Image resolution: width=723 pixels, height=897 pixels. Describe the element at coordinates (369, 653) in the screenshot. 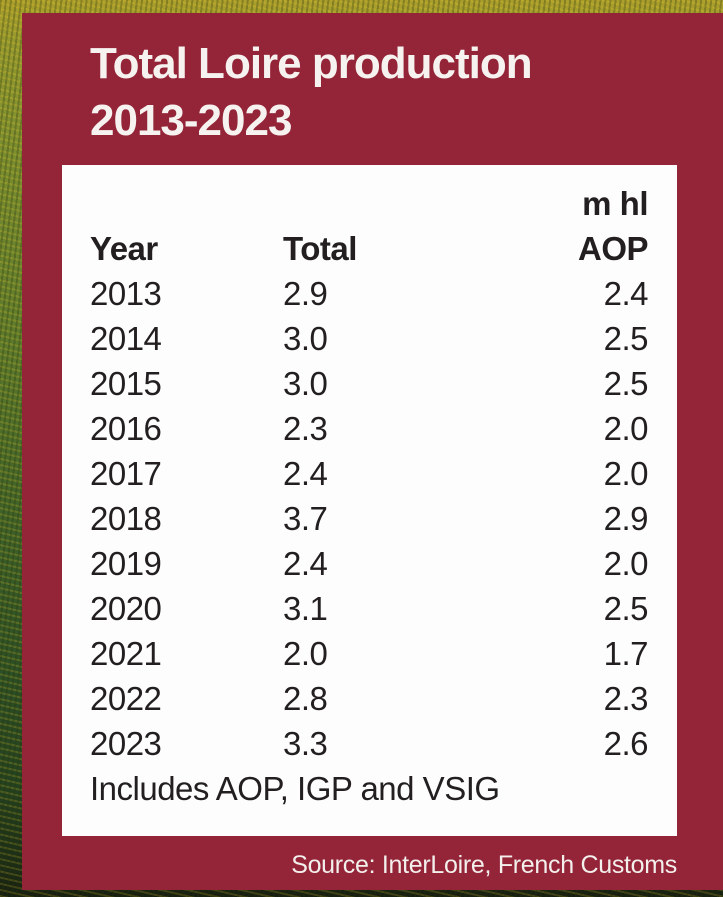

I see `table-row: 2021 2.0 1.7` at that location.